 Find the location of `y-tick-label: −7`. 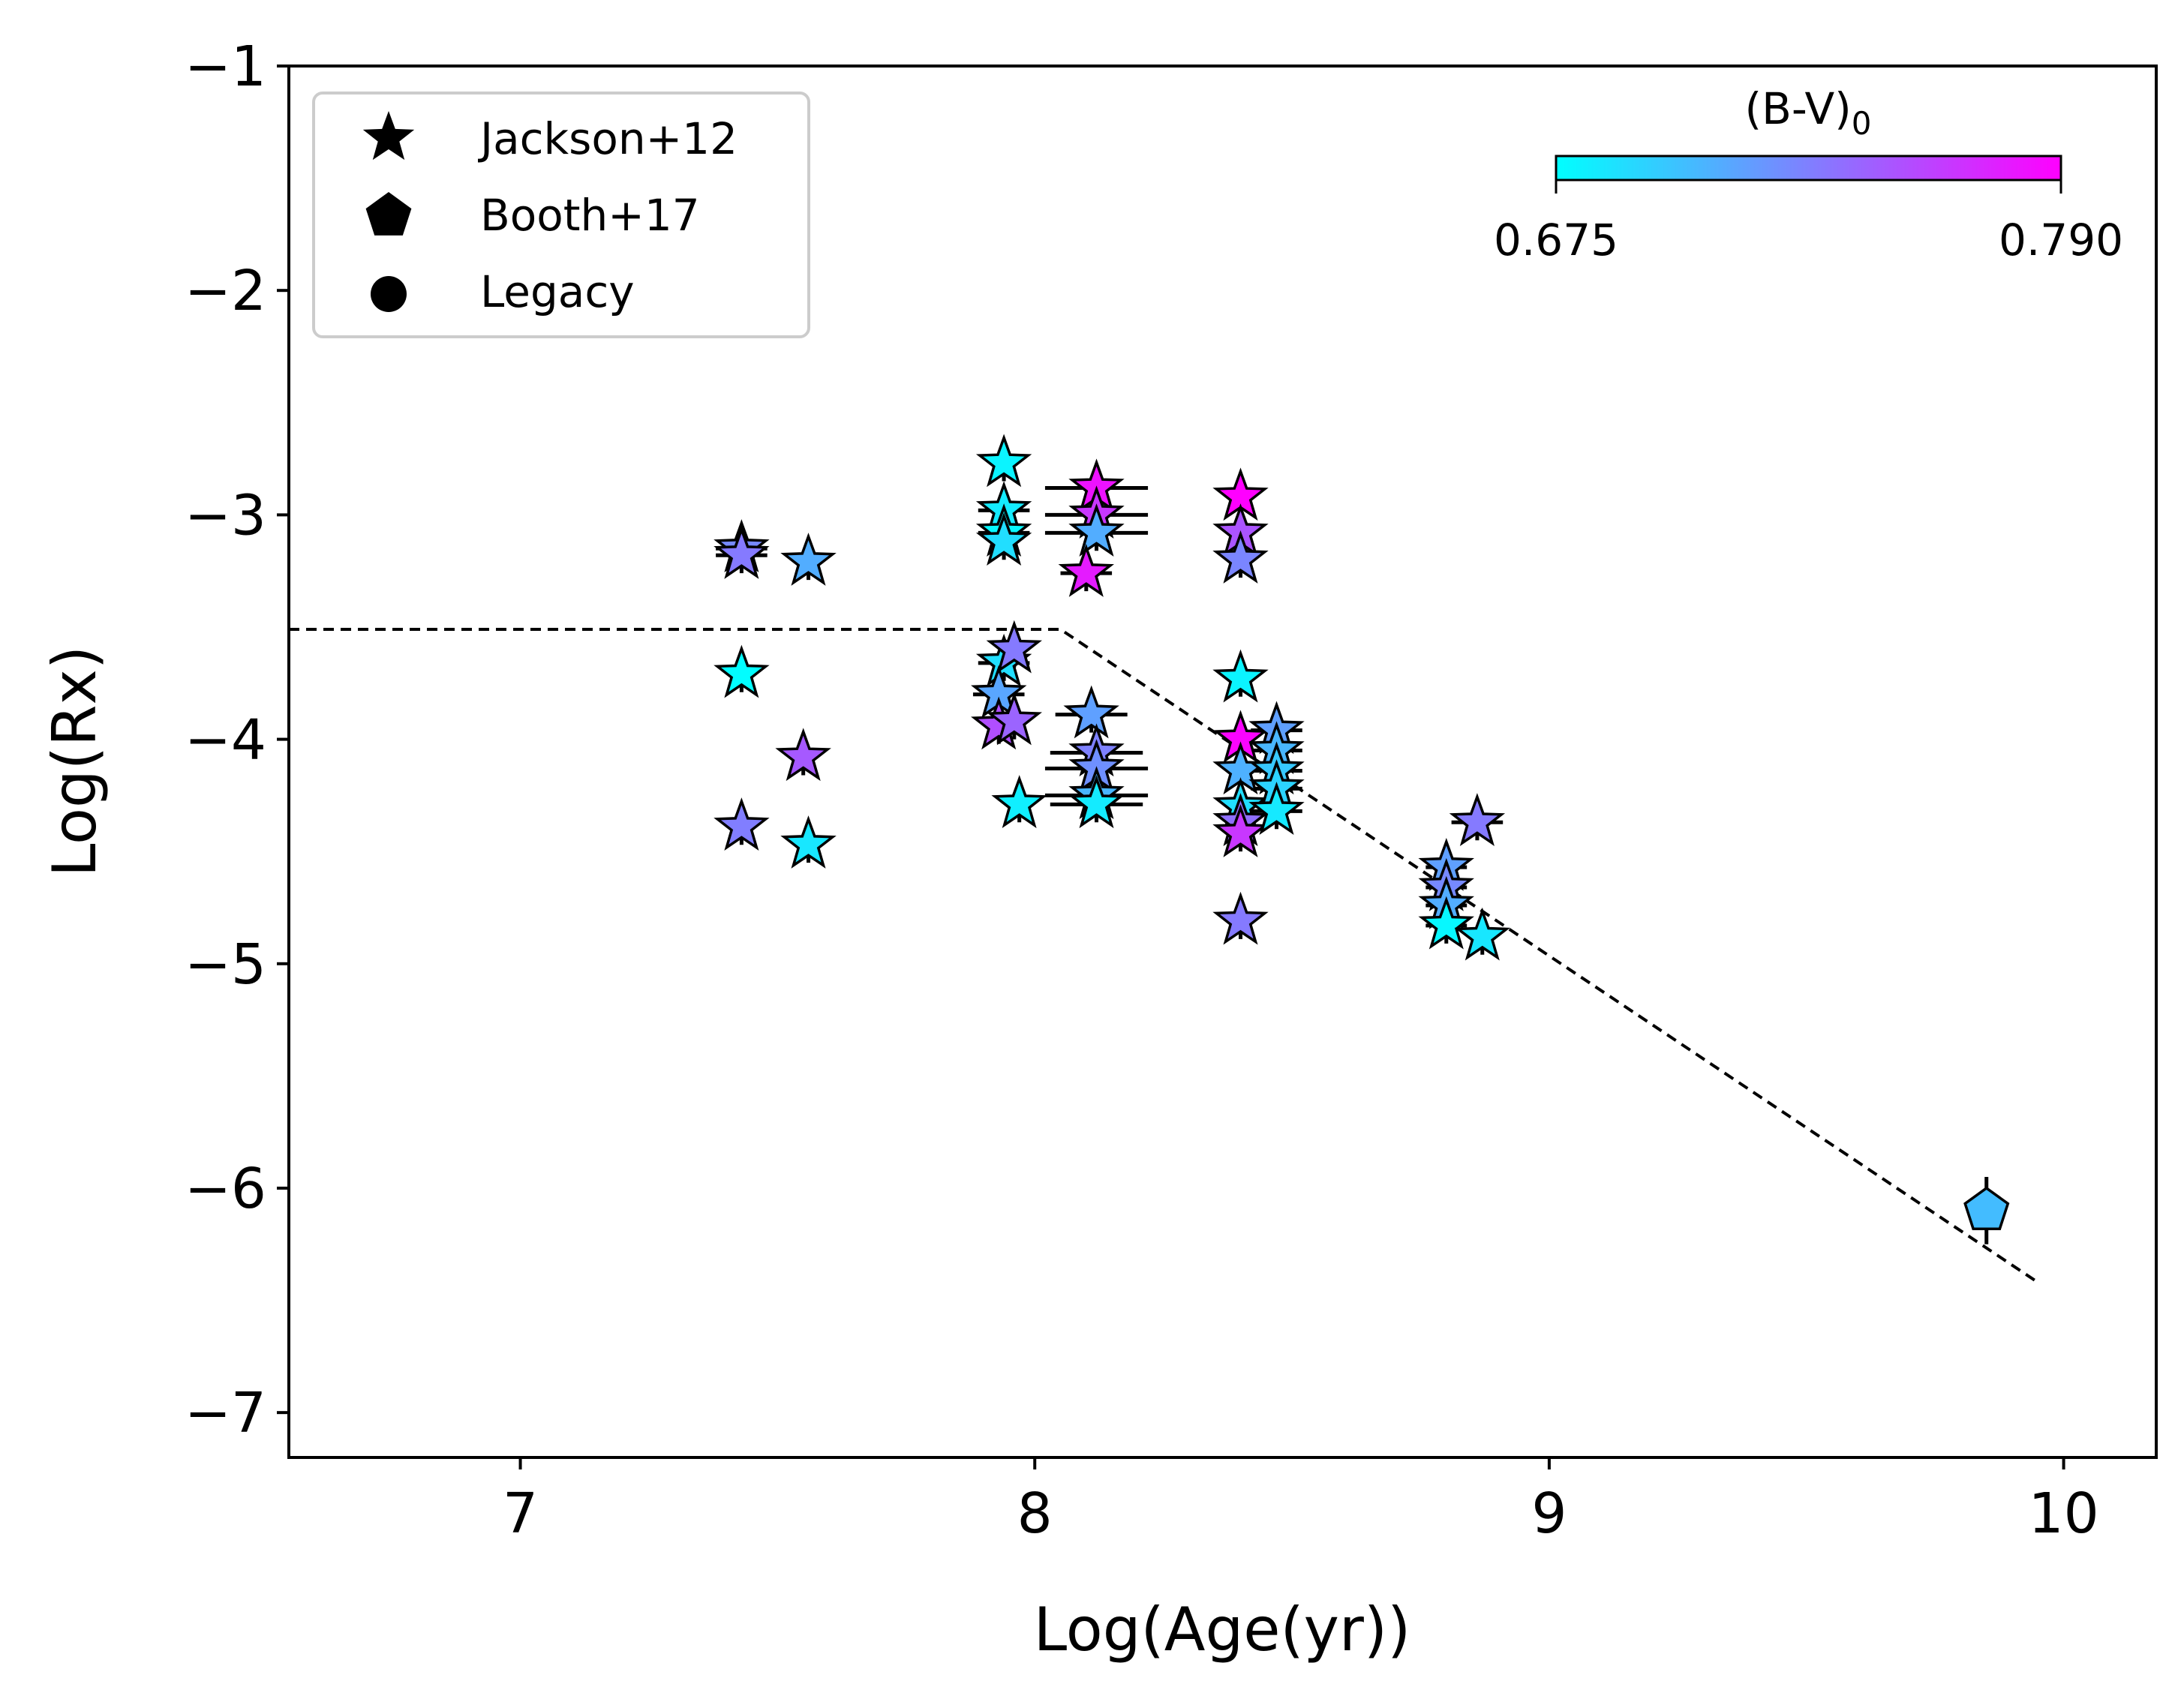

y-tick-label: −7 is located at coordinates (225, 1413).